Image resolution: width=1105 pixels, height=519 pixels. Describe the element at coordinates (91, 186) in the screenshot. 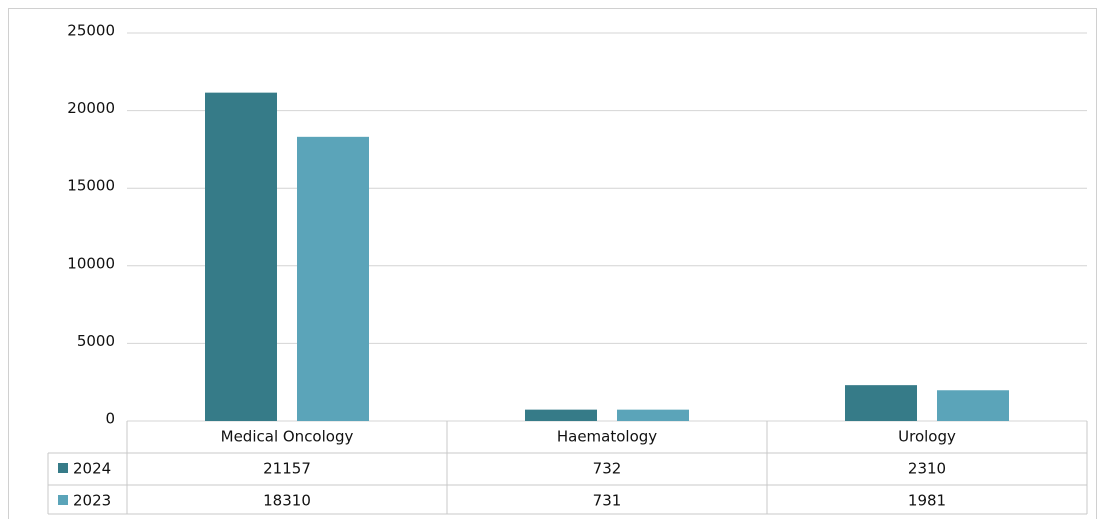

I see `y-tick-label: 15000` at that location.